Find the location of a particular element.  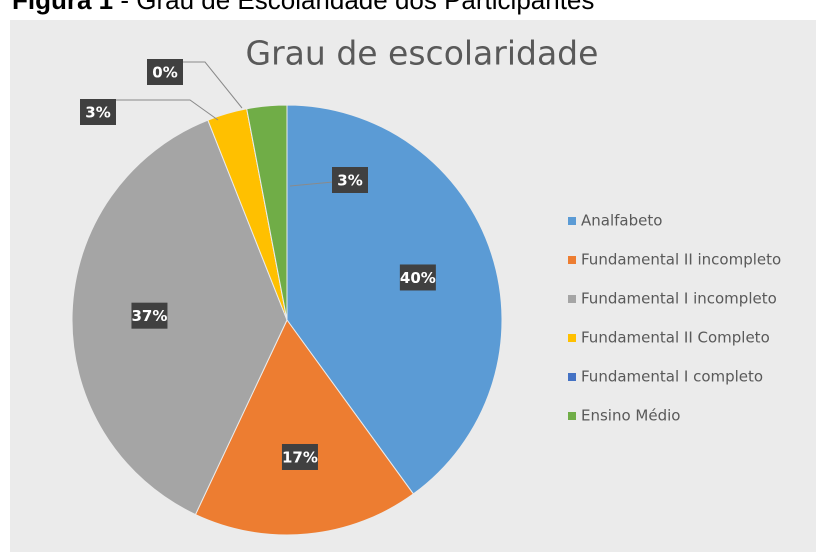

legend-label: Fundamental I completo is located at coordinates (672, 377).